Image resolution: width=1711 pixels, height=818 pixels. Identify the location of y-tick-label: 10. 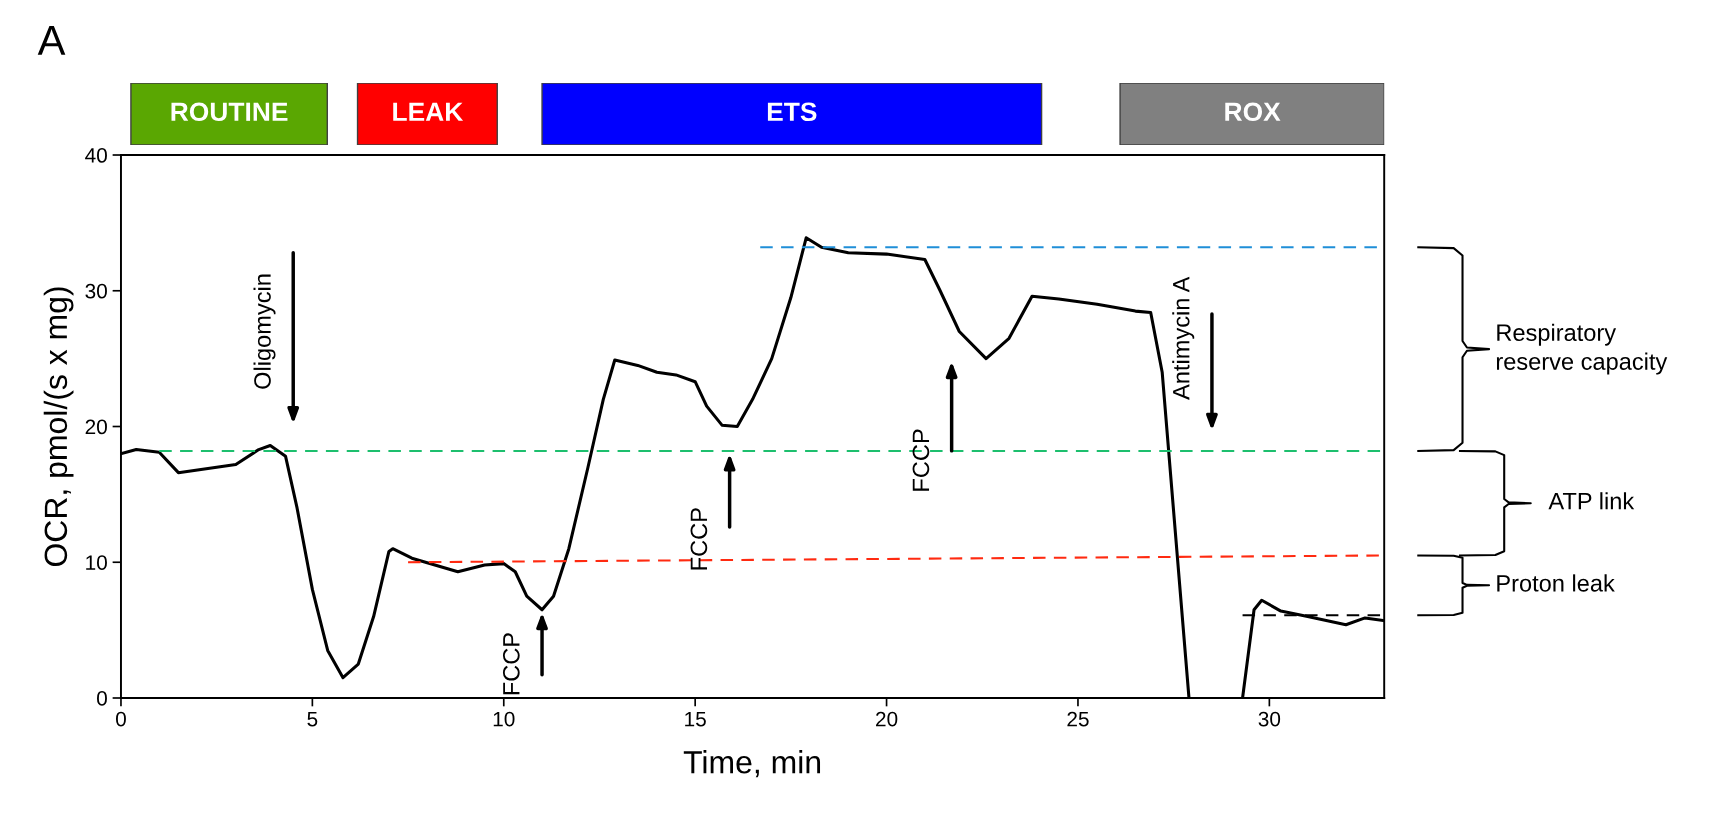
(96, 563).